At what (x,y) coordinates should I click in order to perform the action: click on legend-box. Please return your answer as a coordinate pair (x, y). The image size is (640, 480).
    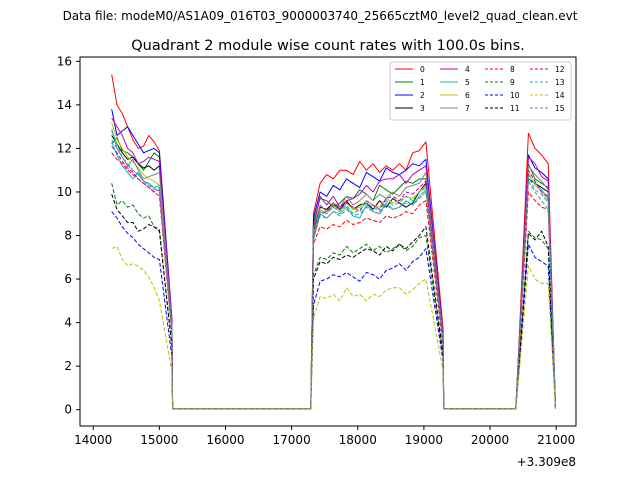
    Looking at the image, I should click on (480, 91).